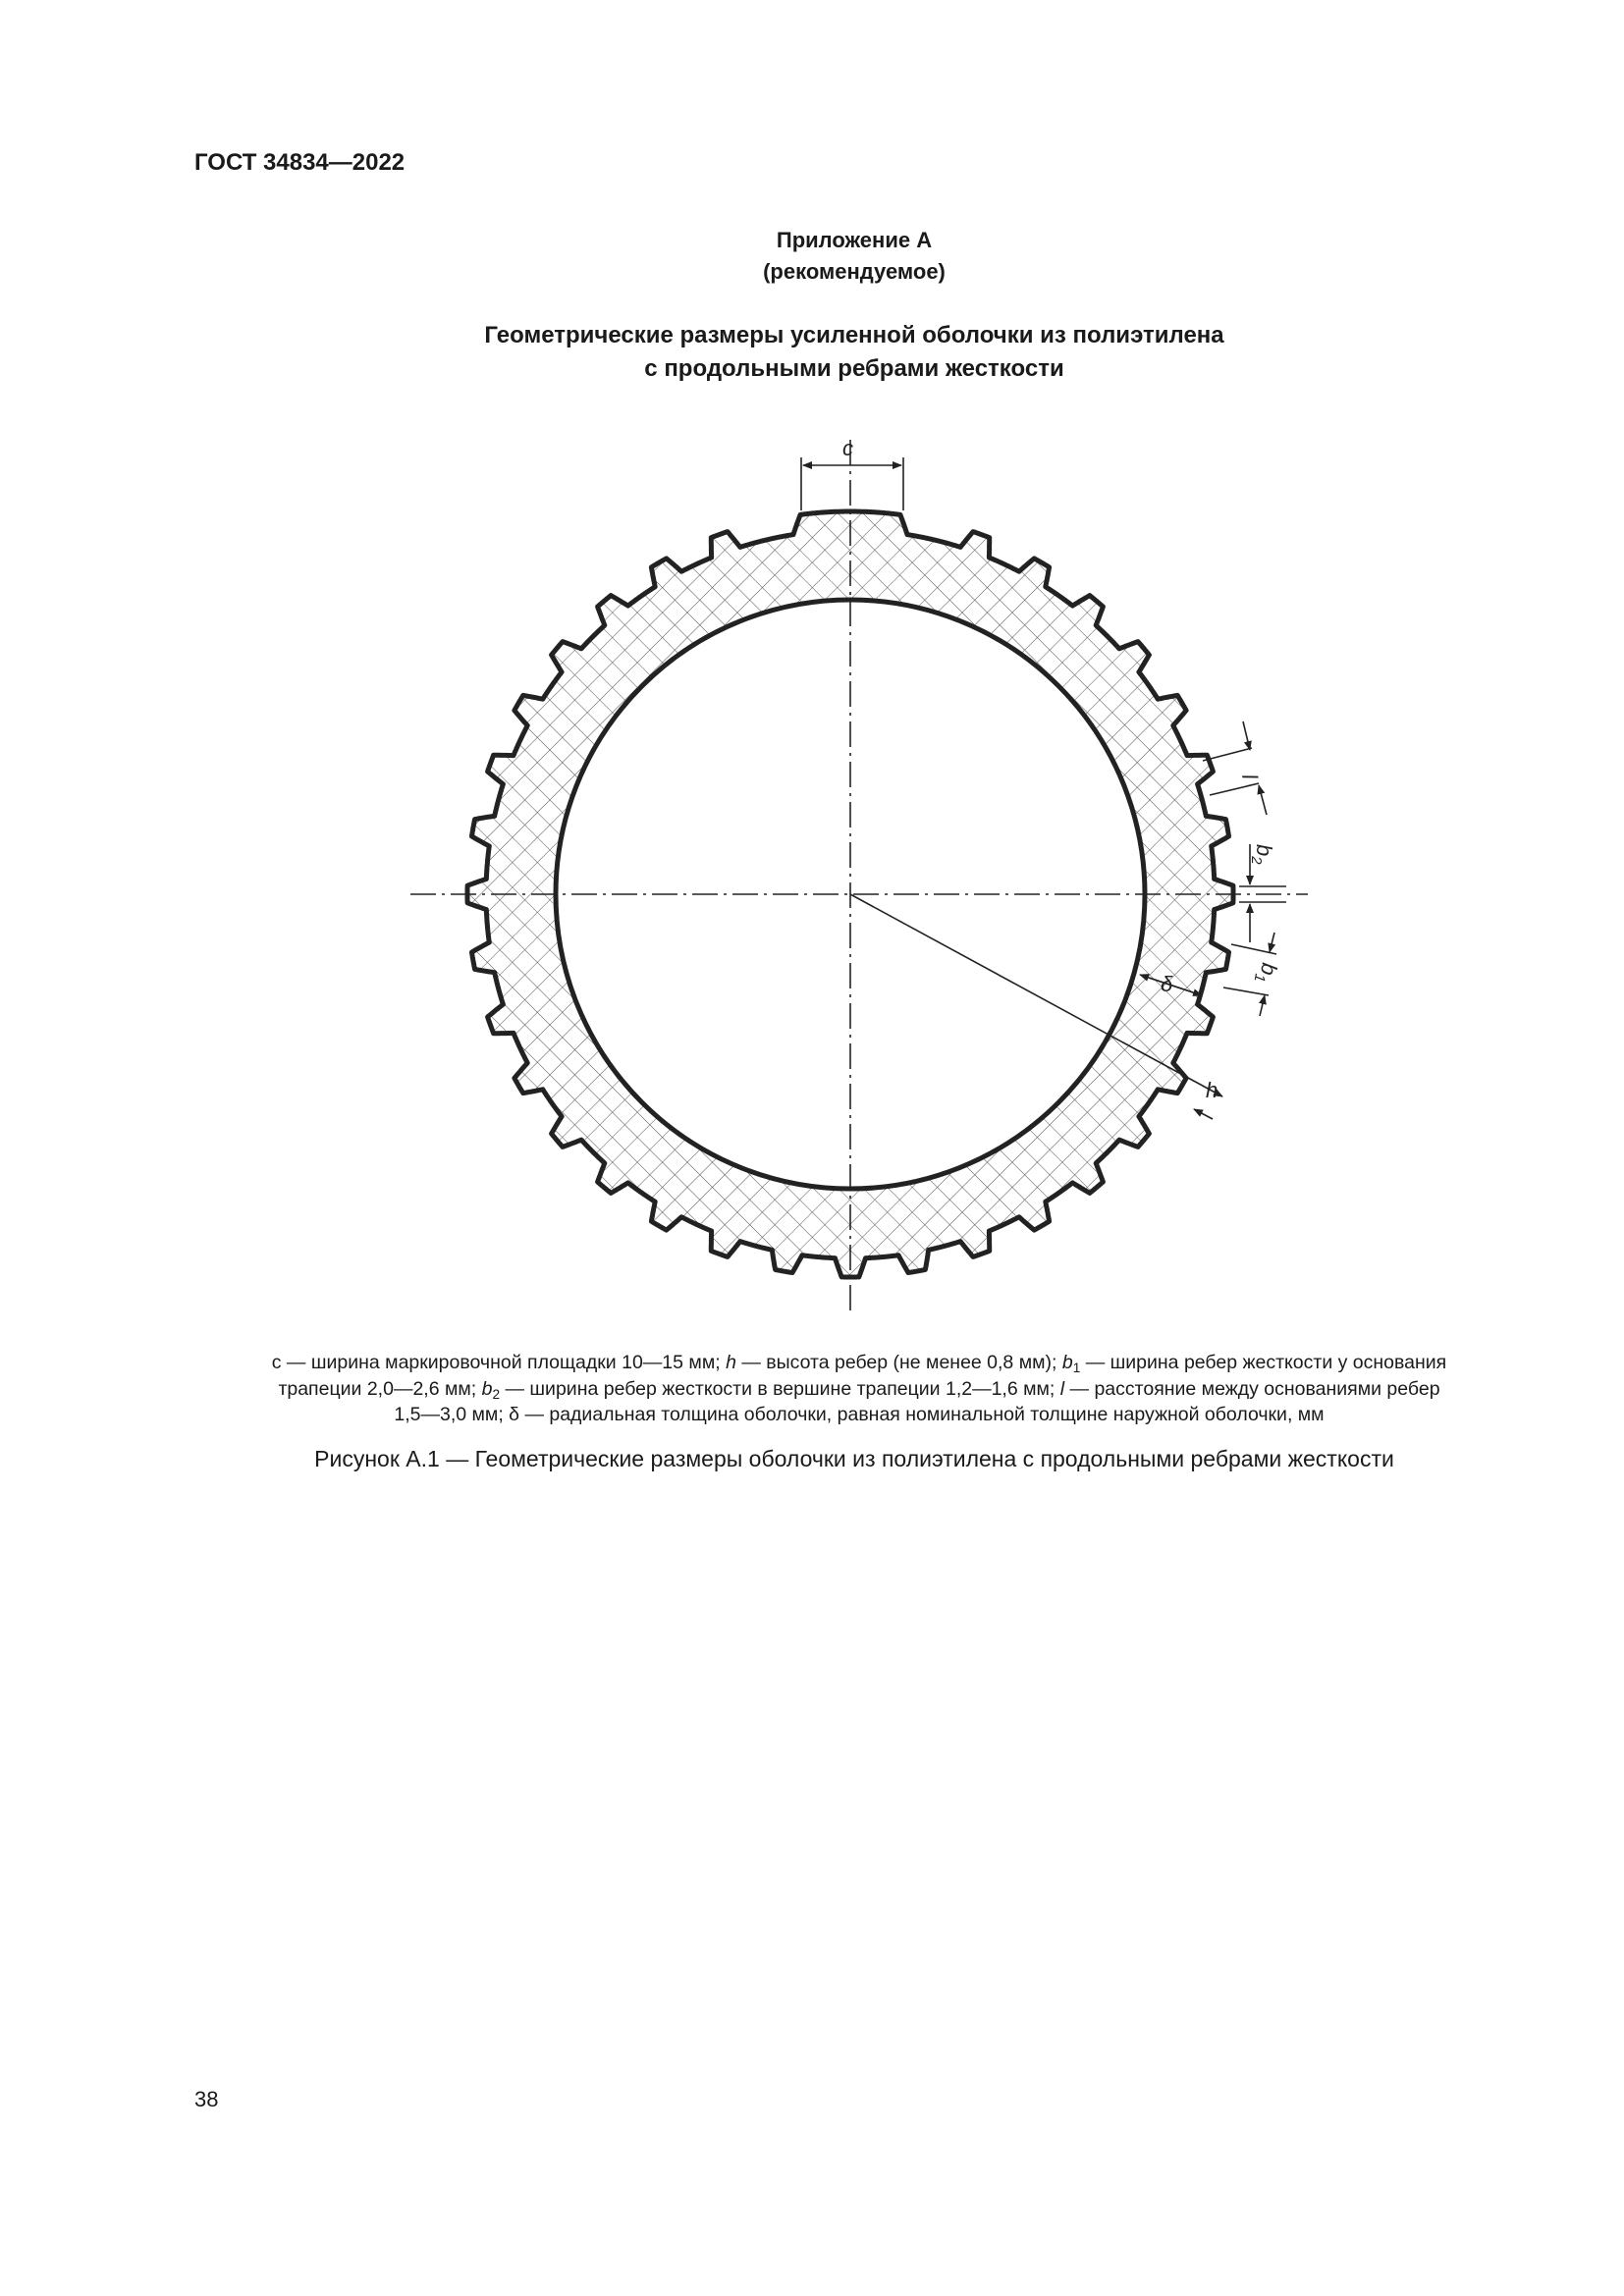  I want to click on legend-text: — ширина ребер жесткости у основания, so click(1263, 1362).